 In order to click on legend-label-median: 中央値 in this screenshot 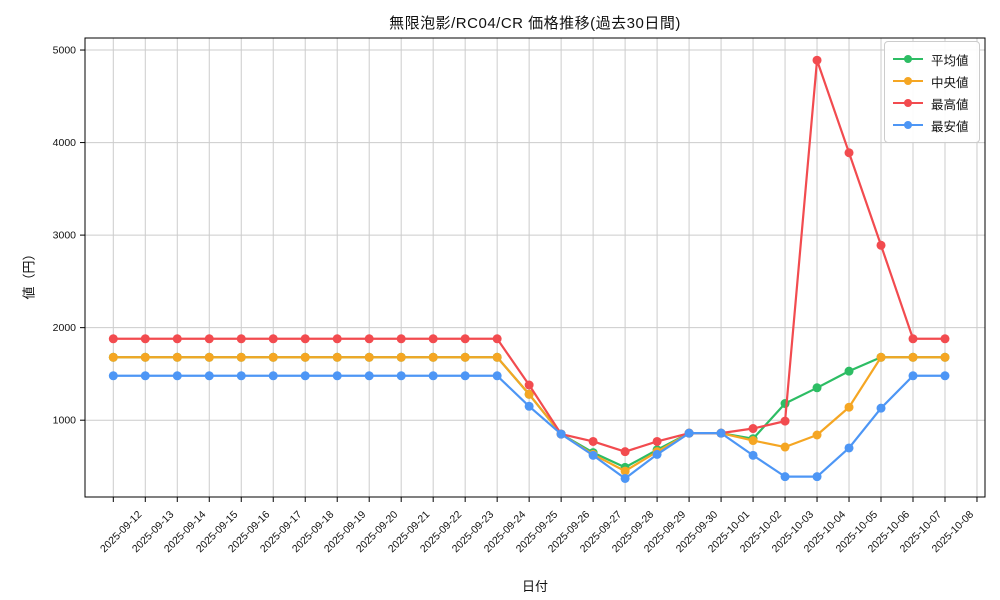, I will do `click(950, 82)`.